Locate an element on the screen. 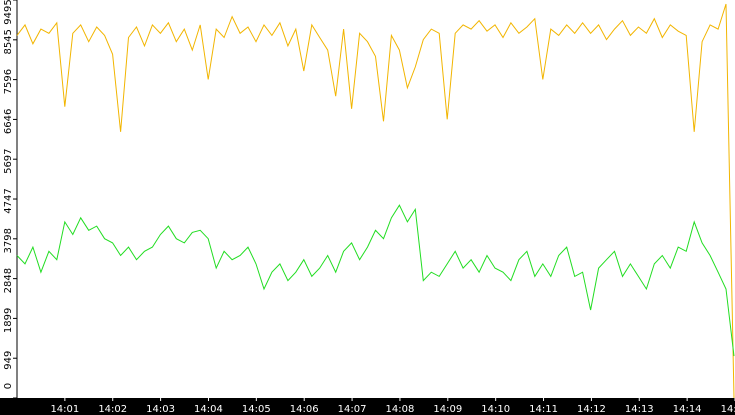 The image size is (735, 415). y-tick-label: 5697 is located at coordinates (8, 160).